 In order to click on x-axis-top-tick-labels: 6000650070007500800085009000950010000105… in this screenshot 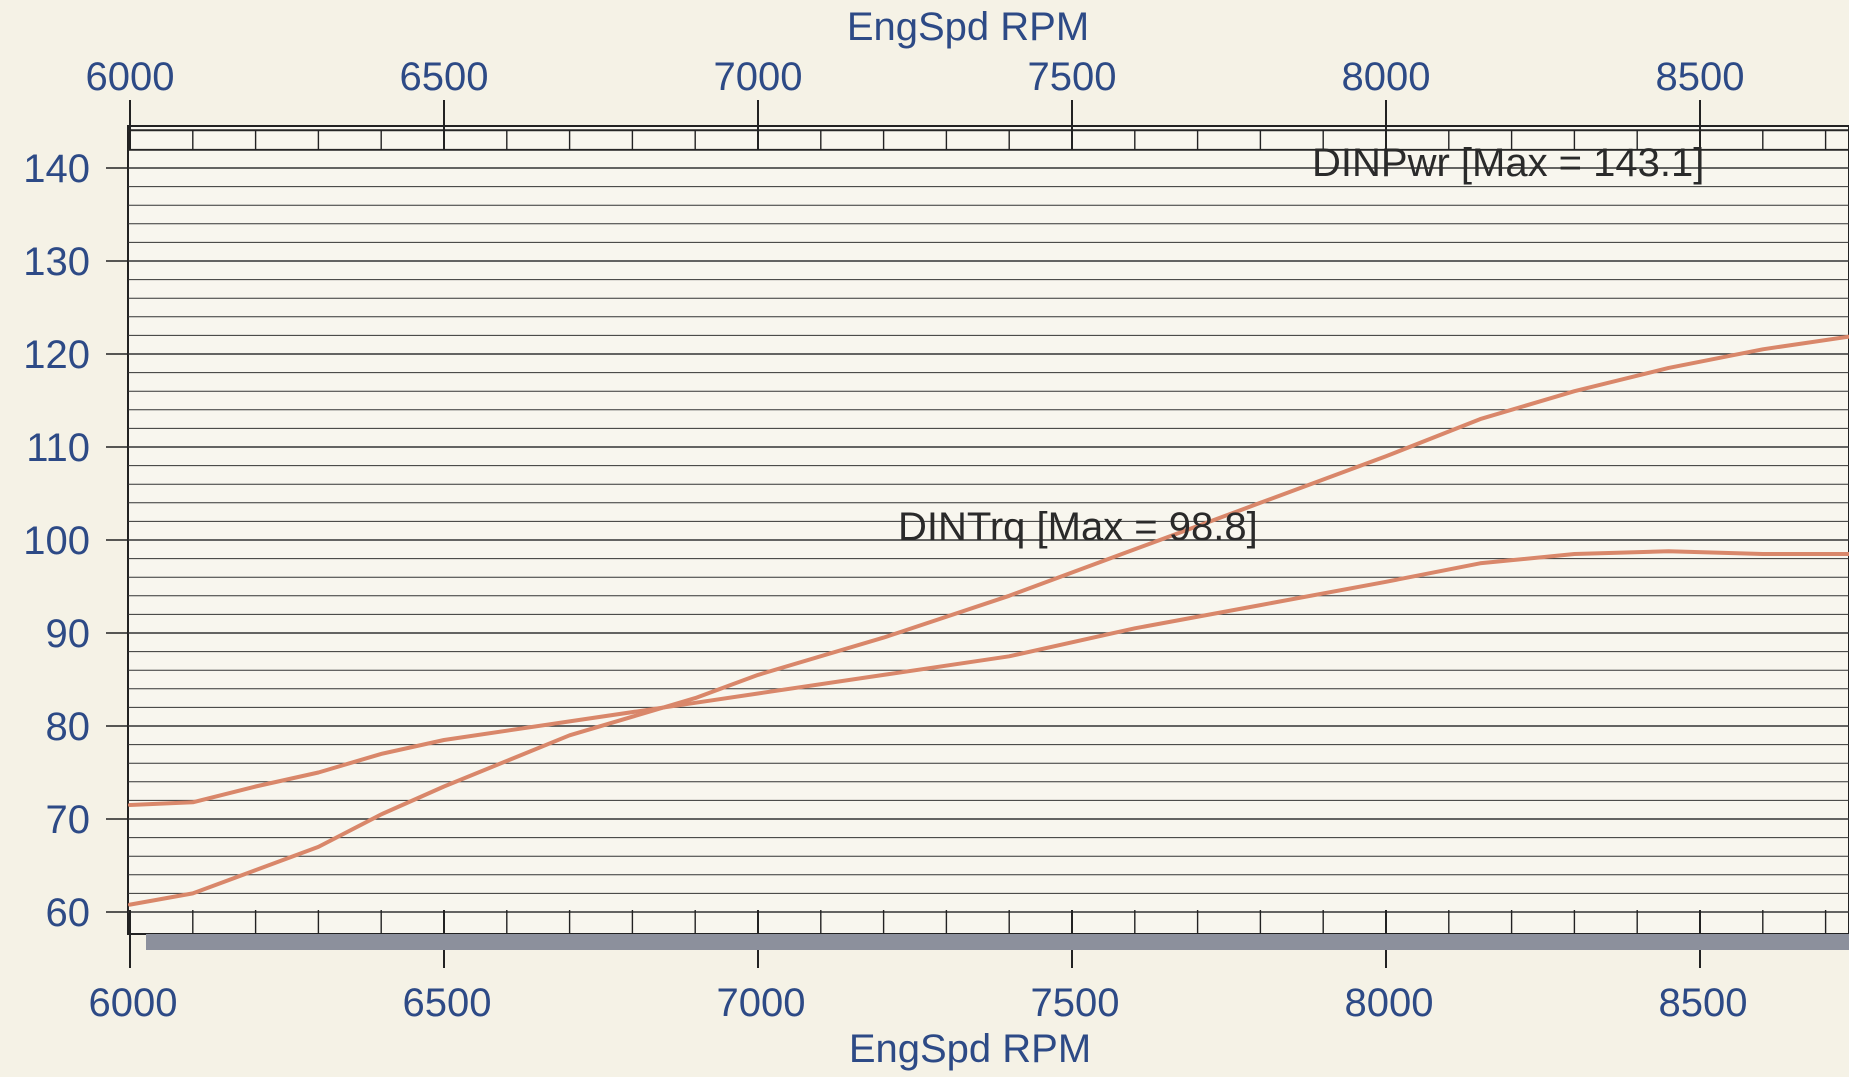, I will do `click(915, 77)`.